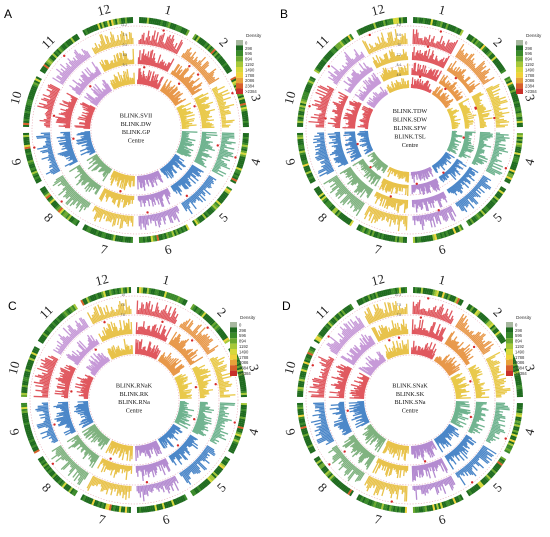 This screenshot has width=550, height=537. I want to click on legend-title: Density, so click(254, 35).